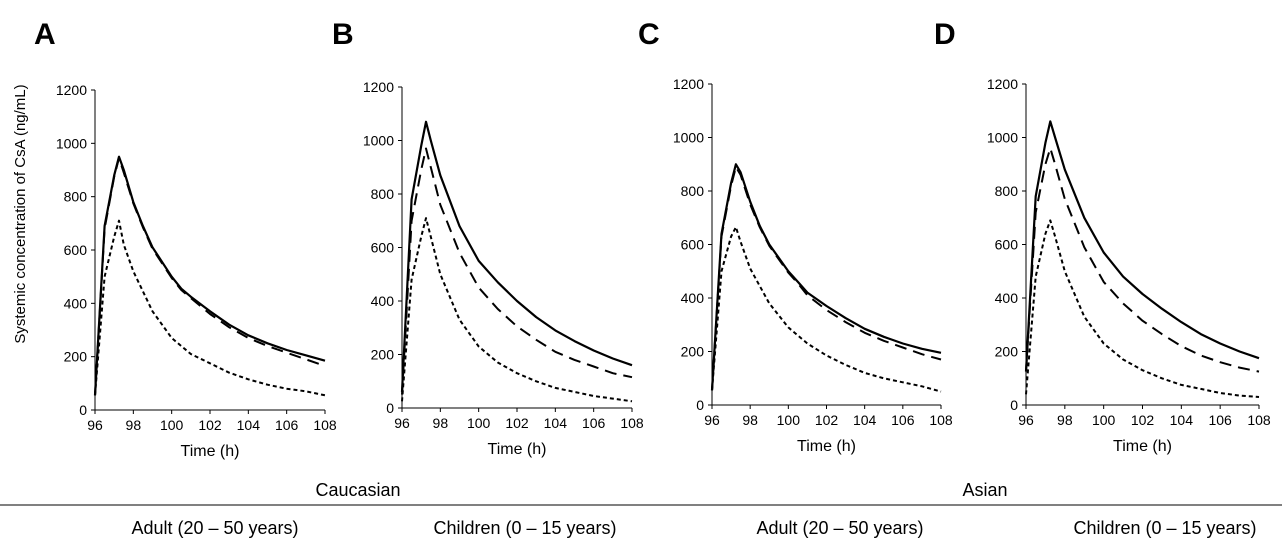 This screenshot has height=542, width=1282. I want to click on series-line-solid-c, so click(826, 277).